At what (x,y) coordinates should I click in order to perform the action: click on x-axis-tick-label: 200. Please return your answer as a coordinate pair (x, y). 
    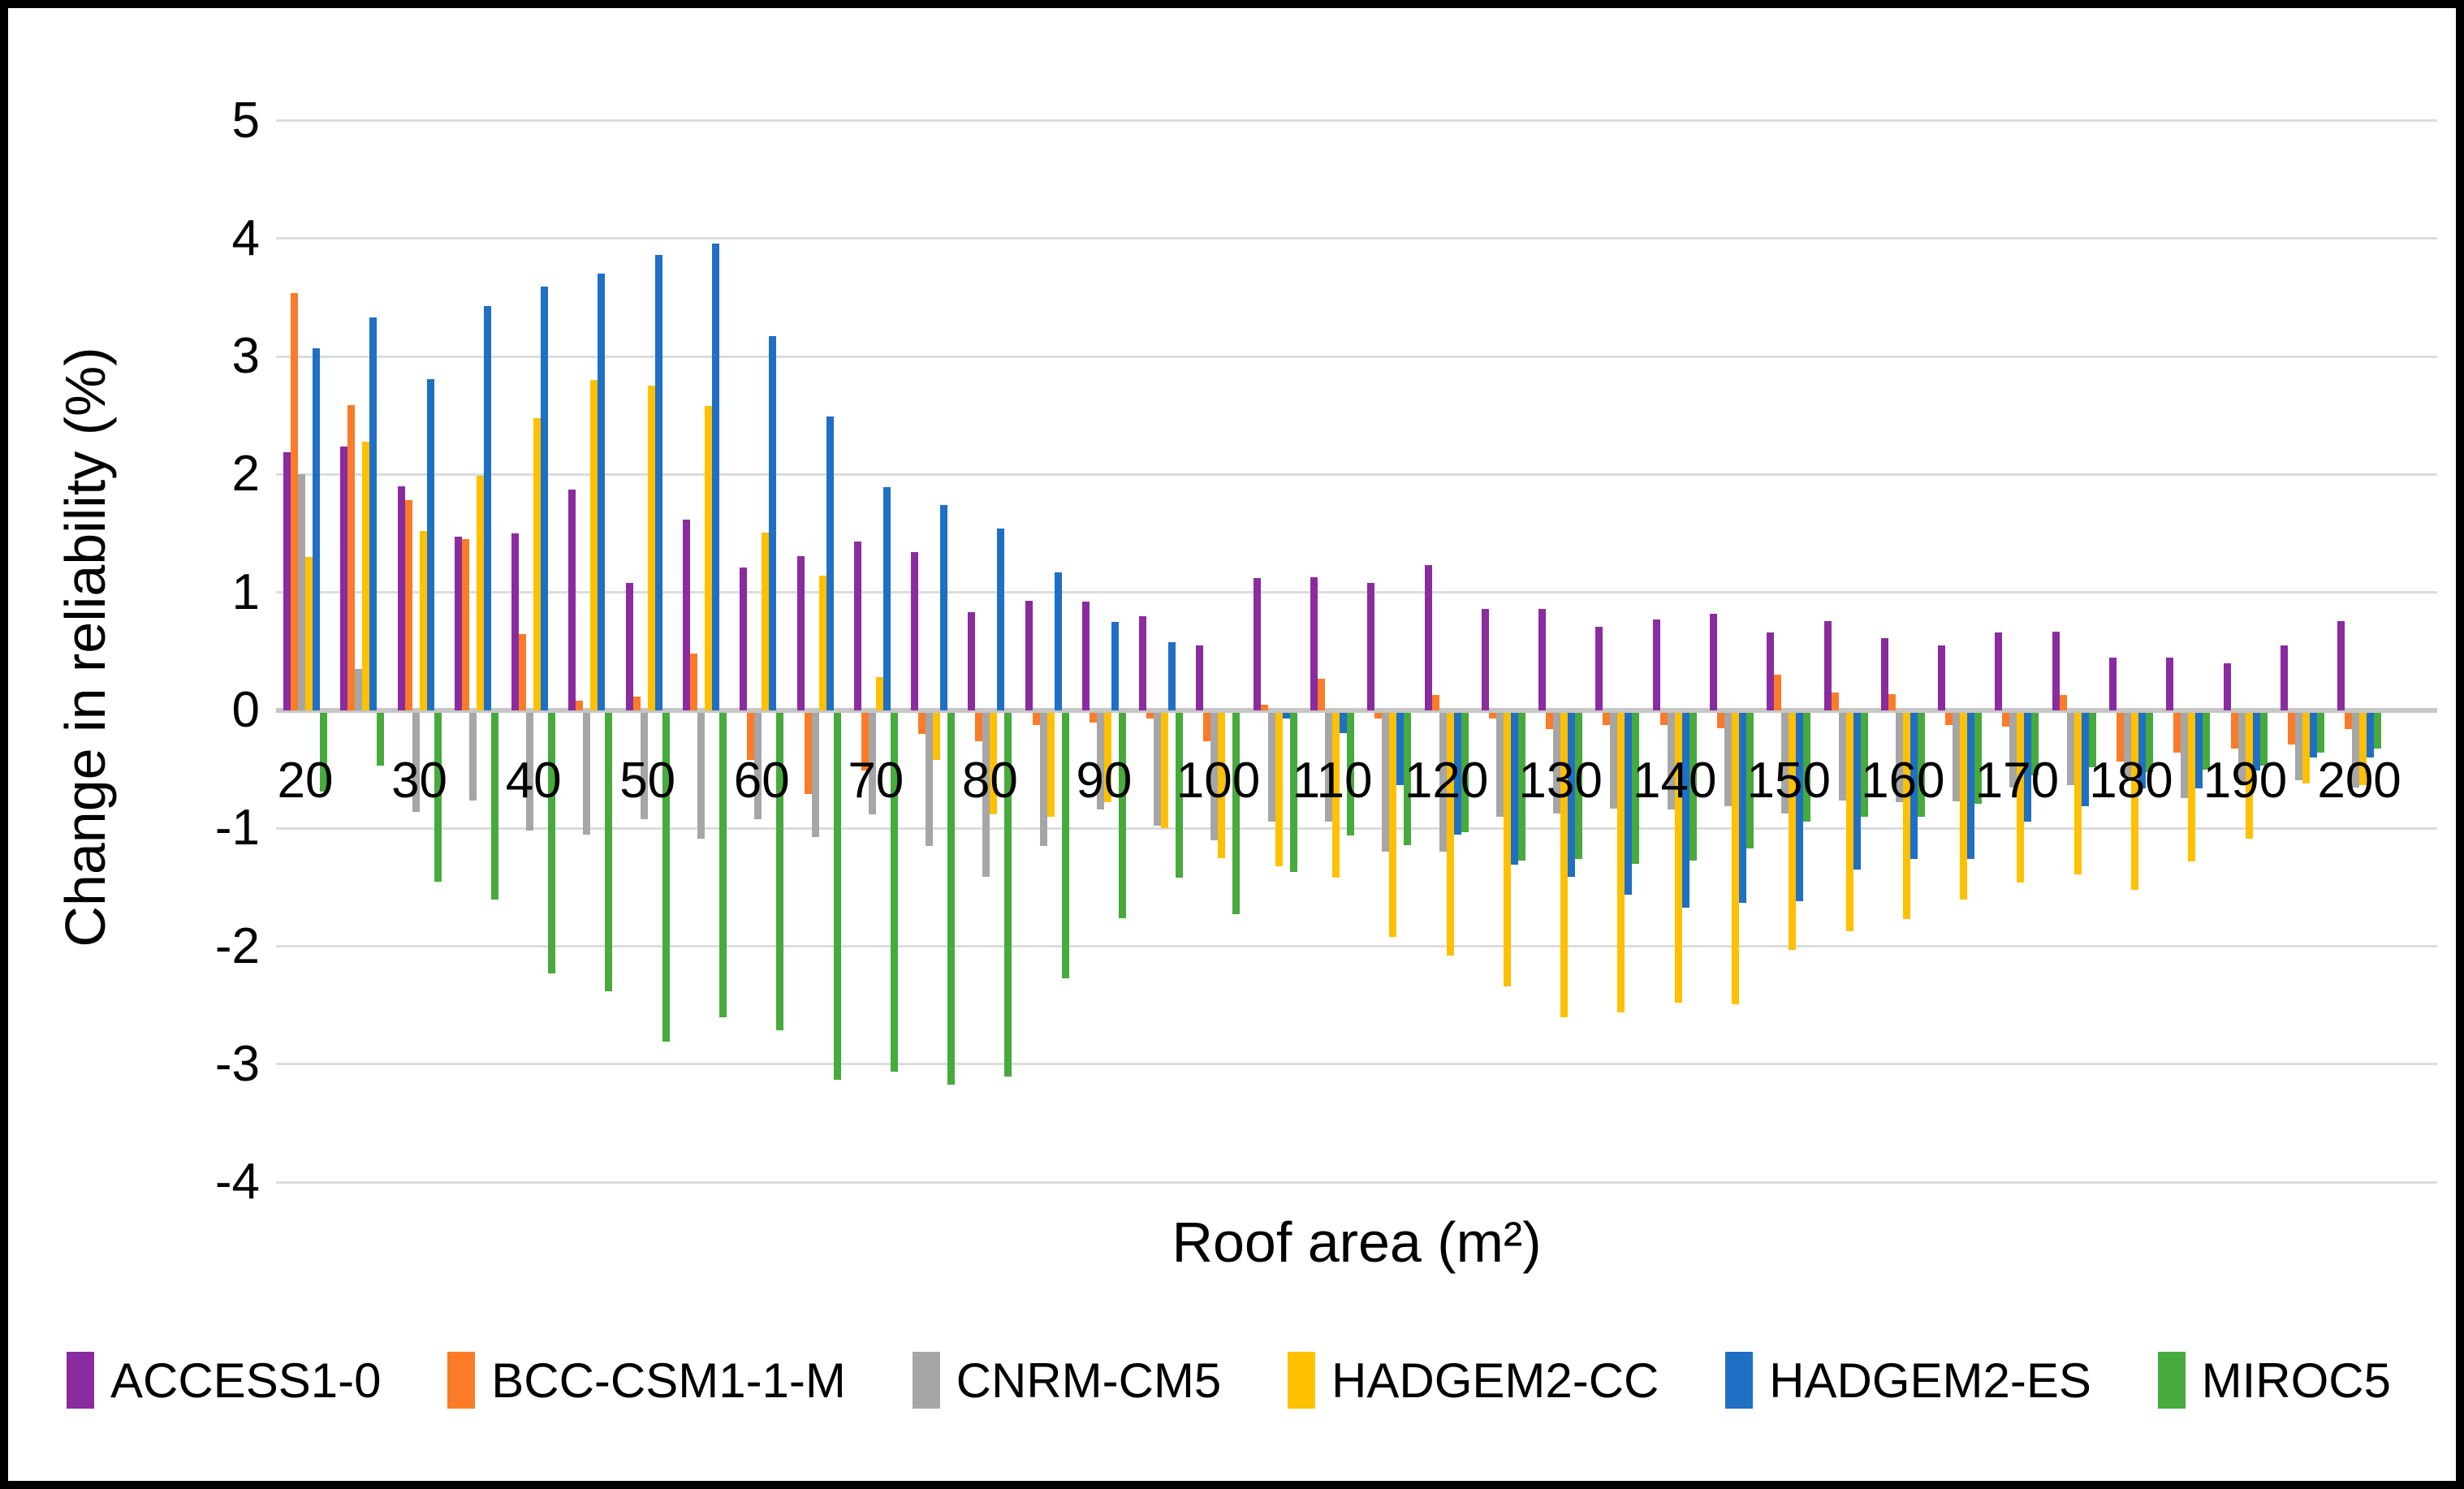
    Looking at the image, I should click on (2359, 781).